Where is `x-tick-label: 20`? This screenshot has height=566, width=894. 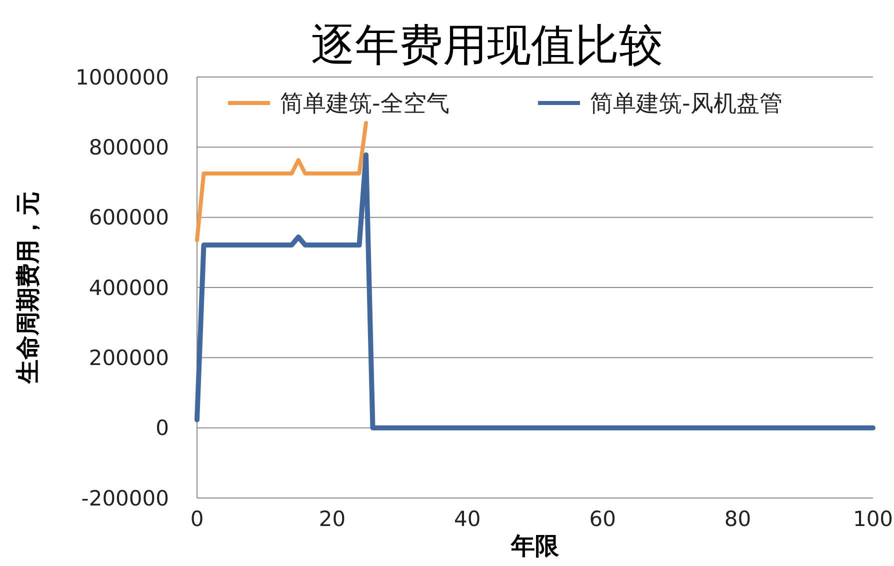
x-tick-label: 20 is located at coordinates (332, 519).